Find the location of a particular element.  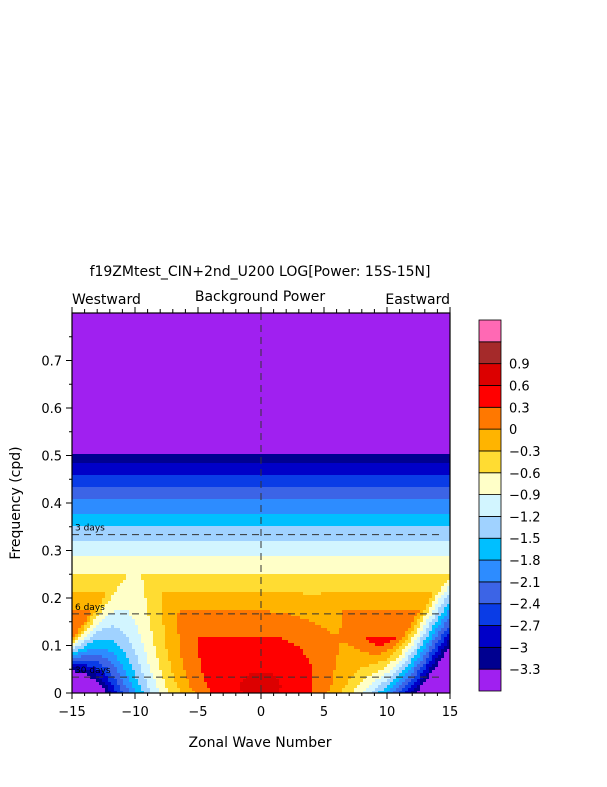

x-tick-label: 5 is located at coordinates (324, 712).